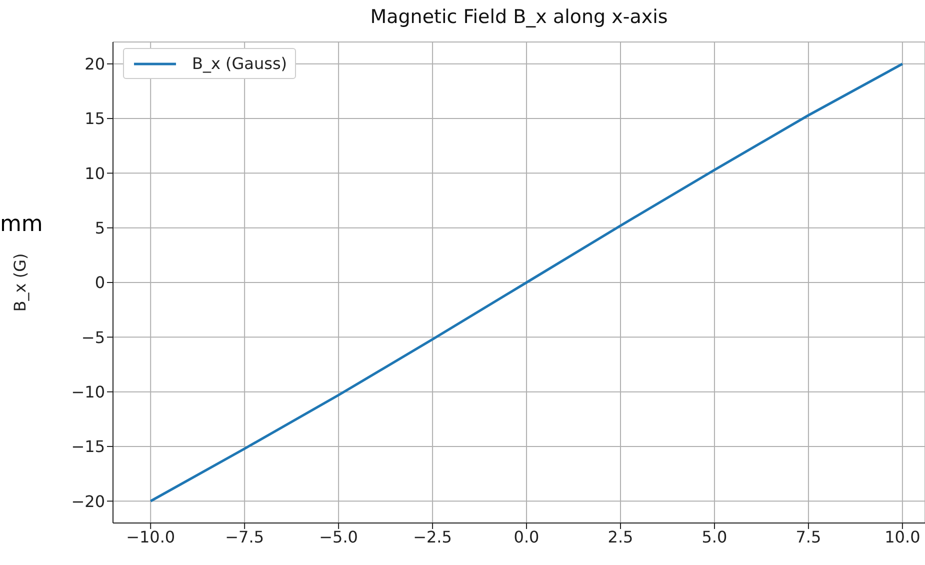 The height and width of the screenshot is (565, 925). Describe the element at coordinates (99, 228) in the screenshot. I see `y-tick-label: 5` at that location.